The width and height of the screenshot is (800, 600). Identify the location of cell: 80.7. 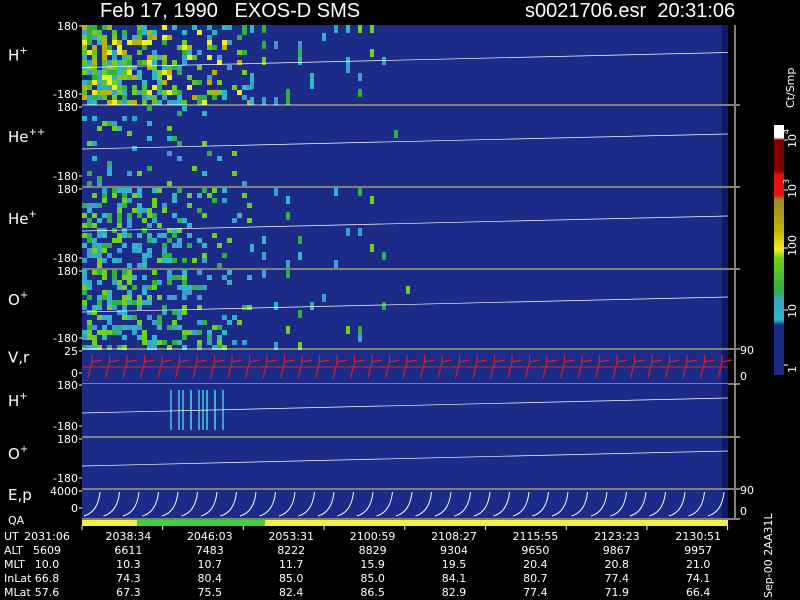
(535, 578).